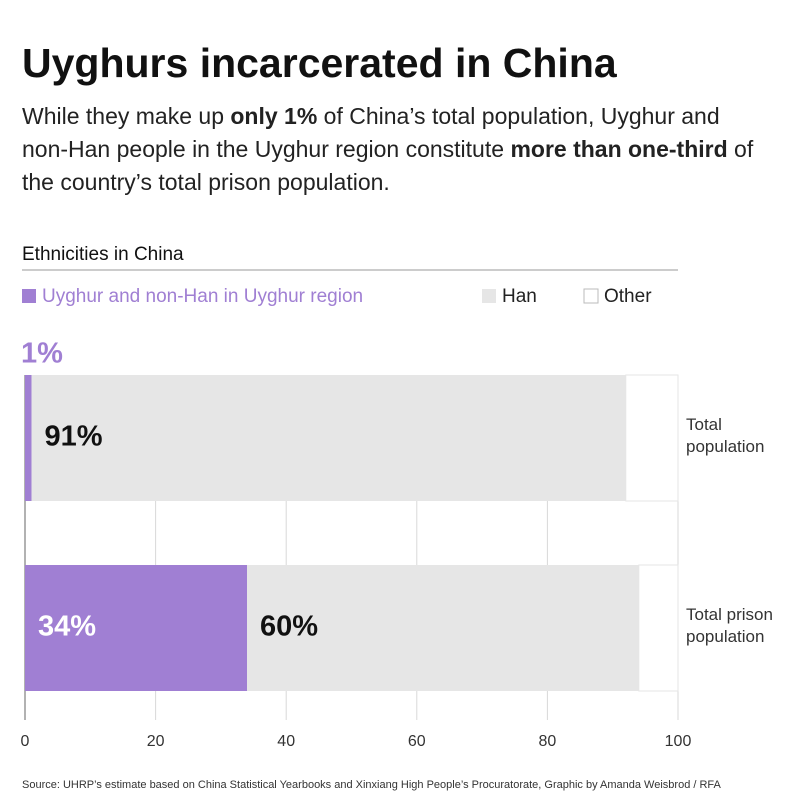  What do you see at coordinates (725, 435) in the screenshot?
I see `category-label: Total population` at bounding box center [725, 435].